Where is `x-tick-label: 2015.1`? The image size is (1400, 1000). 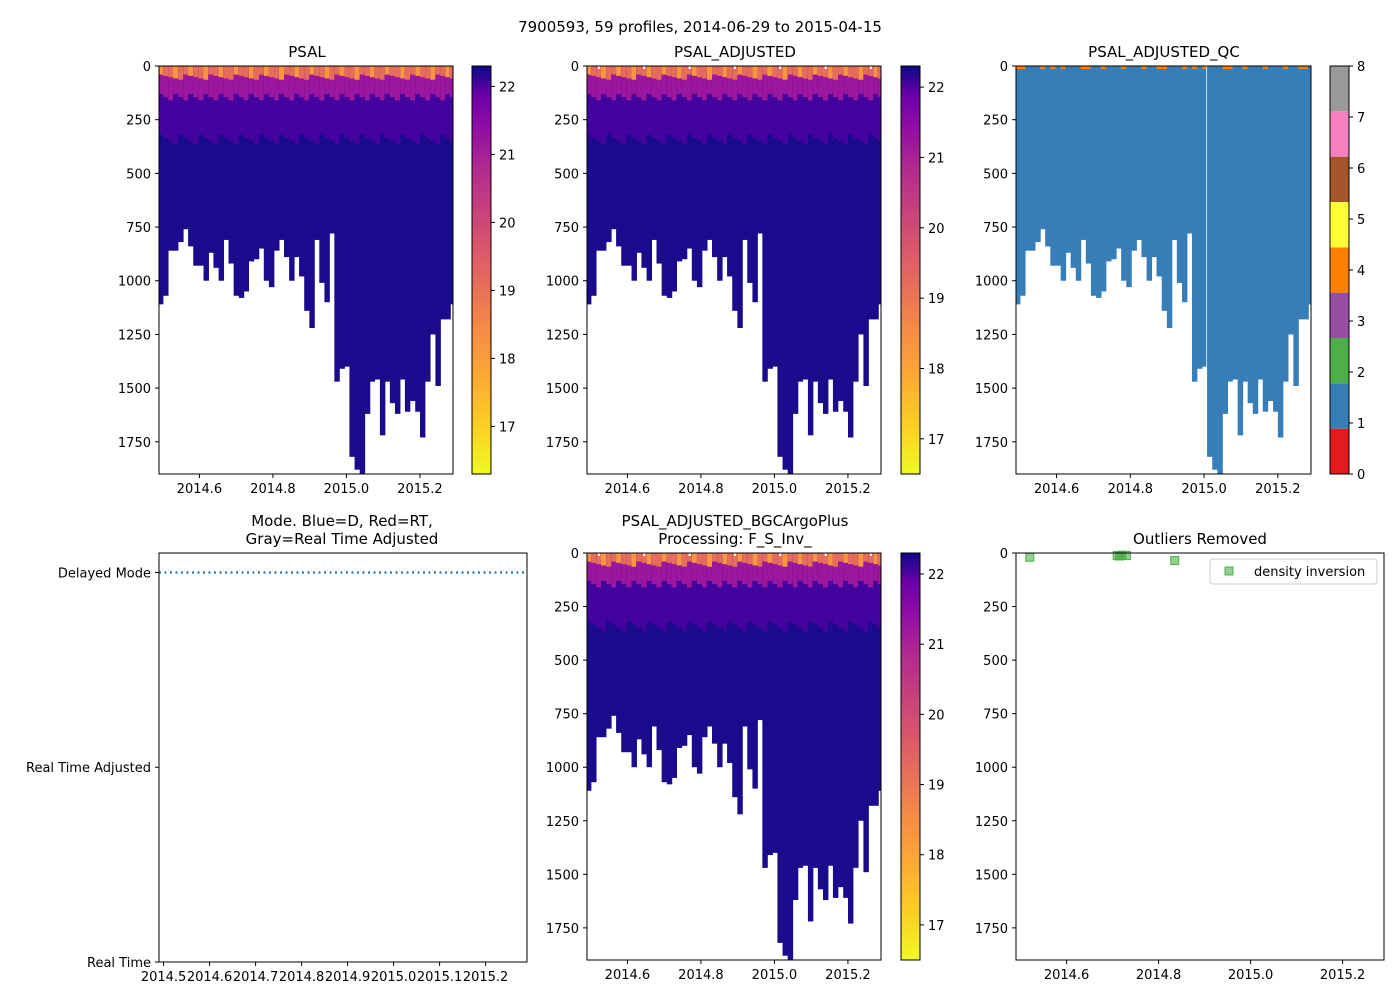
x-tick-label: 2015.1 is located at coordinates (440, 977).